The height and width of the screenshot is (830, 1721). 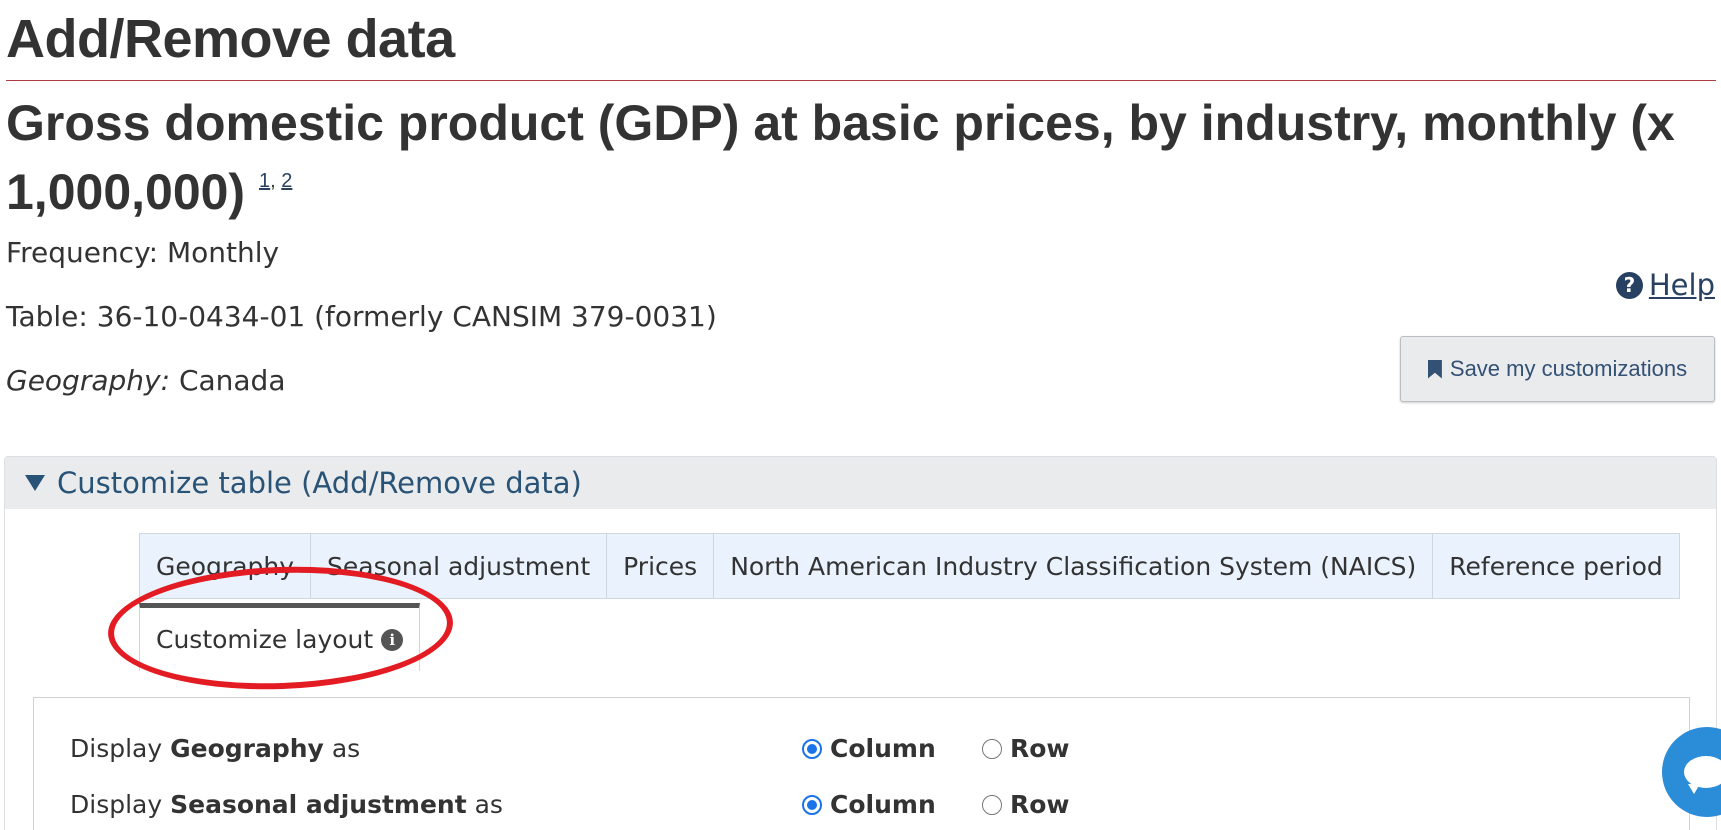 I want to click on geography-label: Geography:, so click(x=88, y=380).